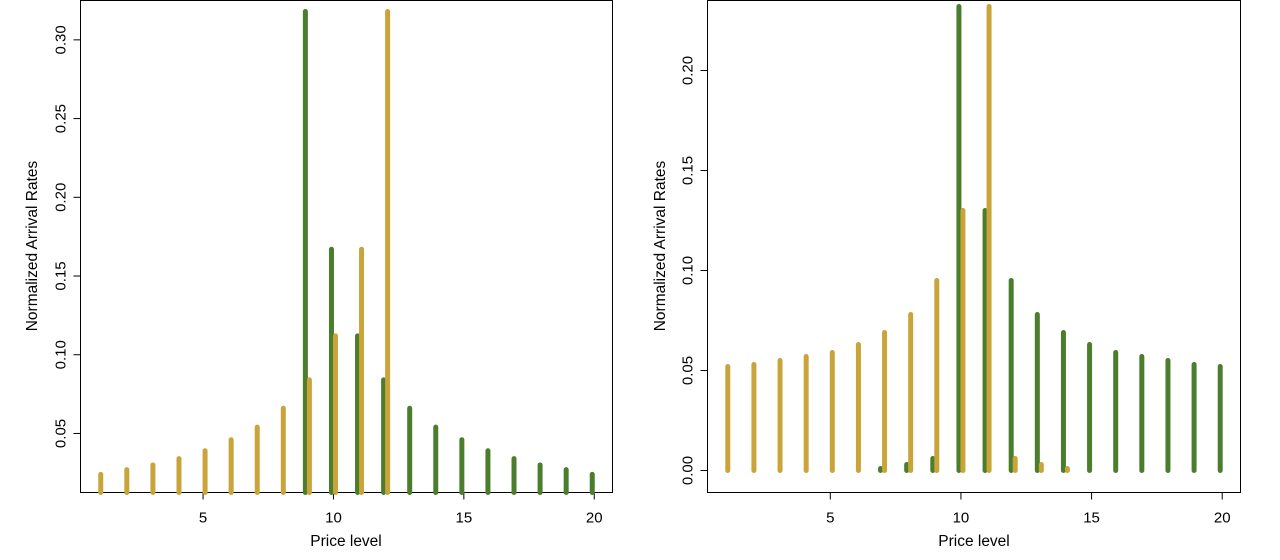 The width and height of the screenshot is (1280, 560). Describe the element at coordinates (346, 541) in the screenshot. I see `left-x-axis-label: Price level` at that location.